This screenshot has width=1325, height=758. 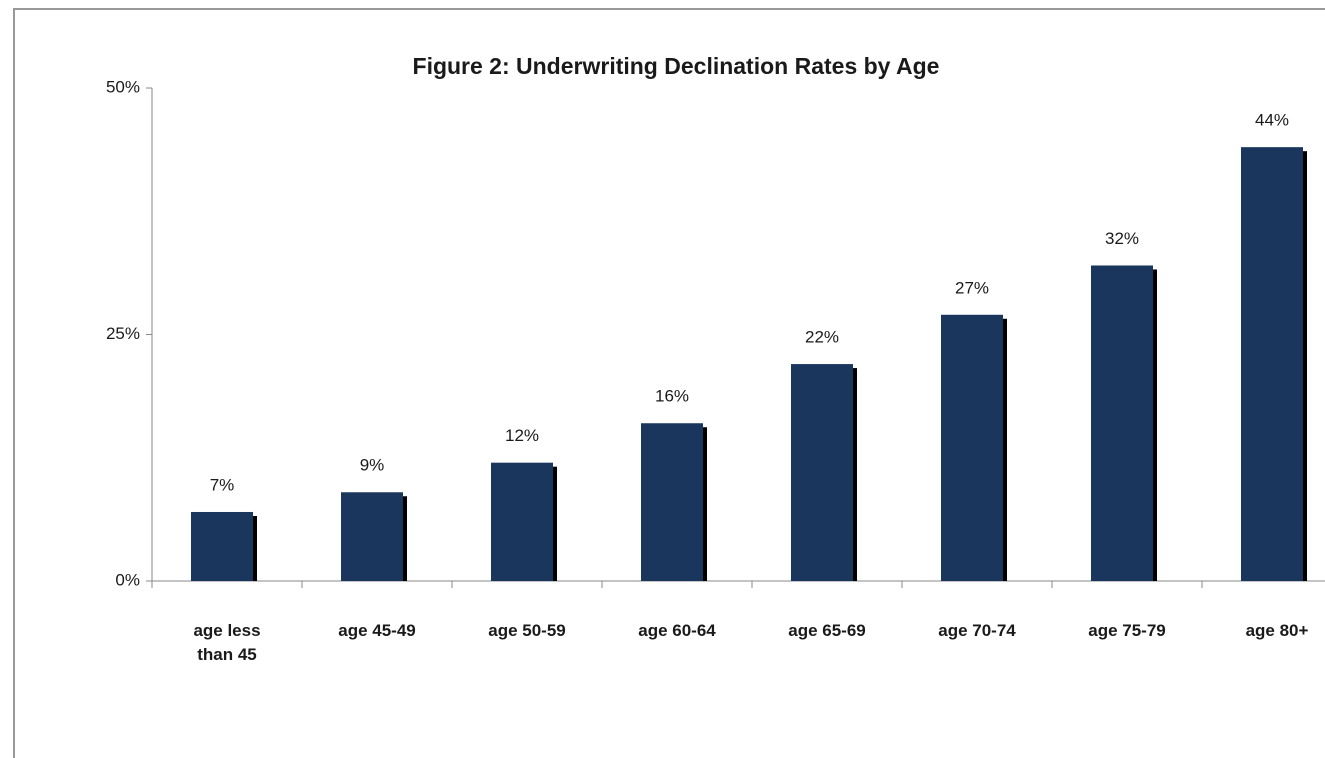 What do you see at coordinates (1272, 120) in the screenshot?
I see `value-label: 44%` at bounding box center [1272, 120].